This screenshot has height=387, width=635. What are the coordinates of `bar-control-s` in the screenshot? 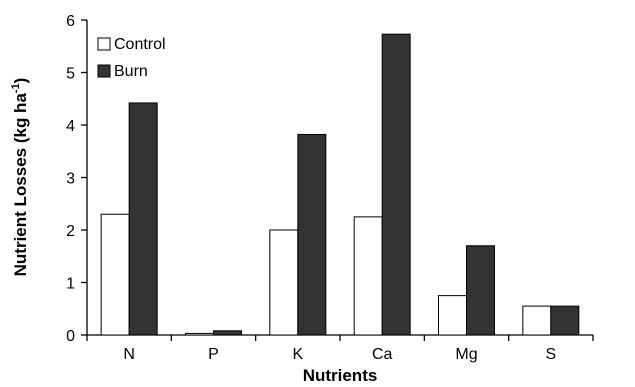 It's located at (537, 320).